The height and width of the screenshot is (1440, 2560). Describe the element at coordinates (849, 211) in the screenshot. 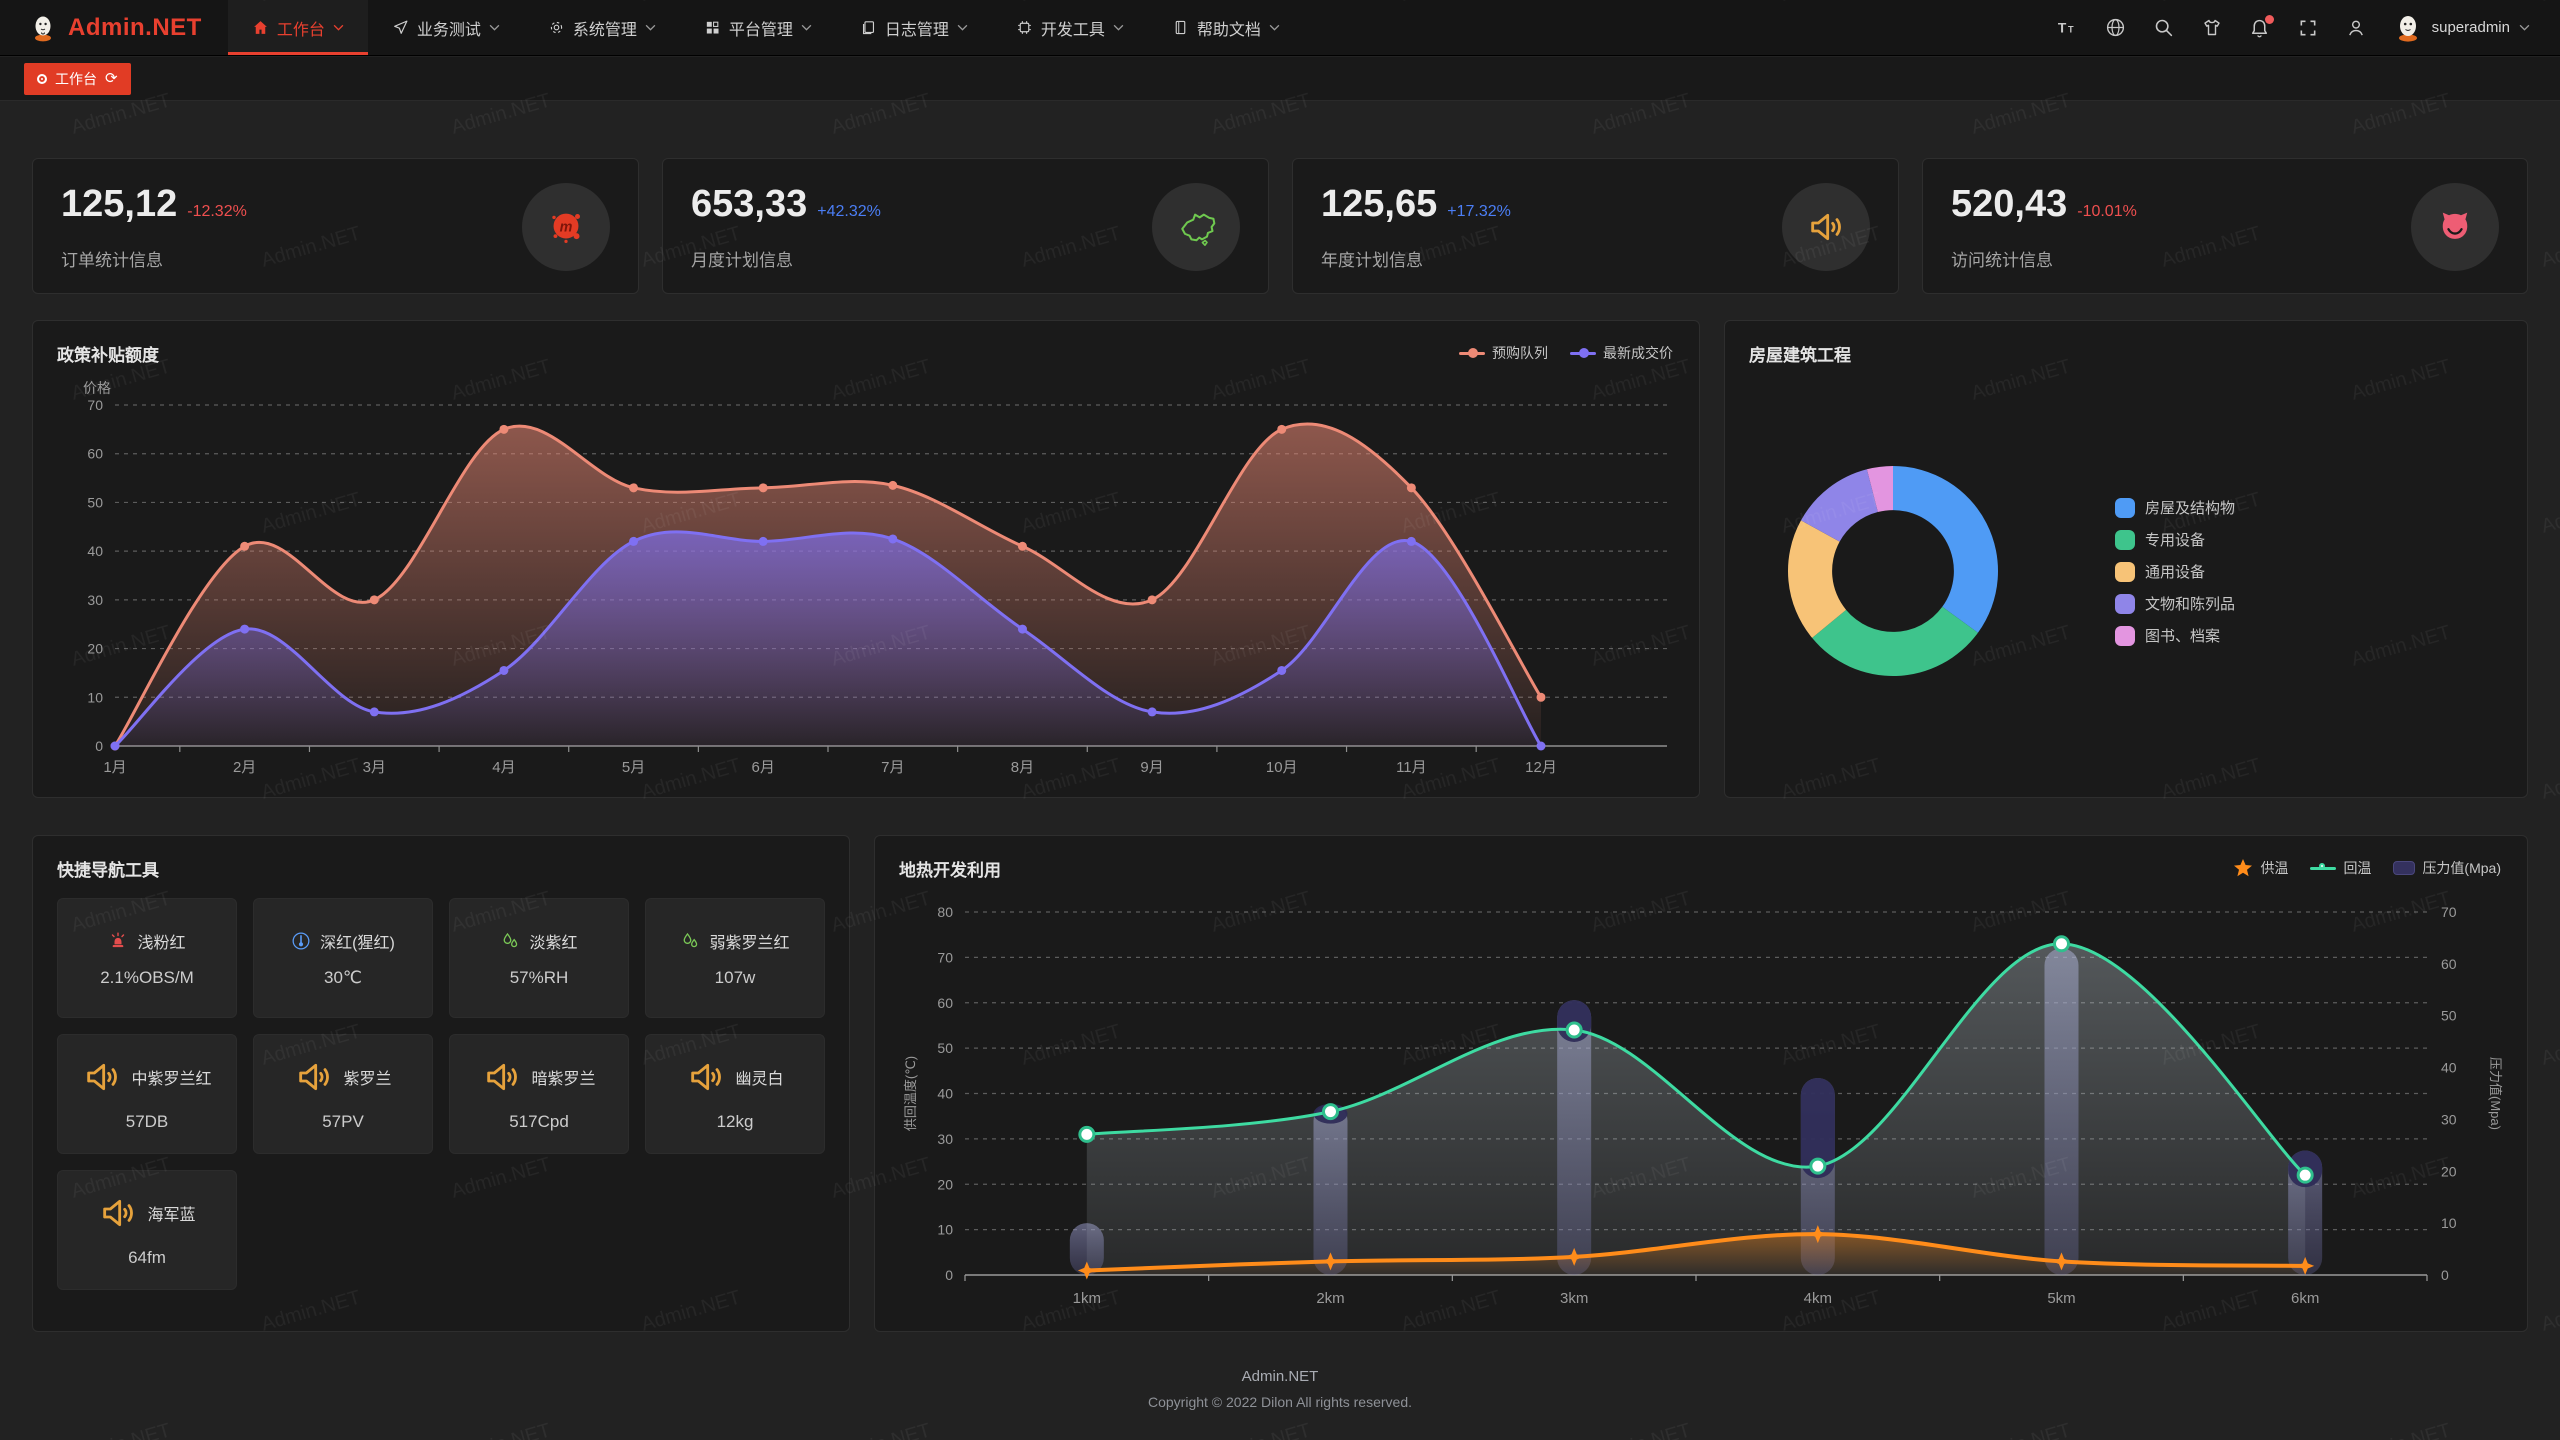

I see `stat-delta: +42.32%` at that location.